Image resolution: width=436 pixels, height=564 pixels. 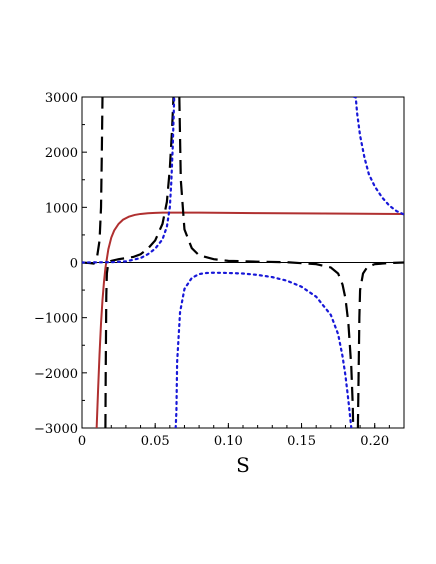 I want to click on x-tick-label: 0.10, so click(x=228, y=441).